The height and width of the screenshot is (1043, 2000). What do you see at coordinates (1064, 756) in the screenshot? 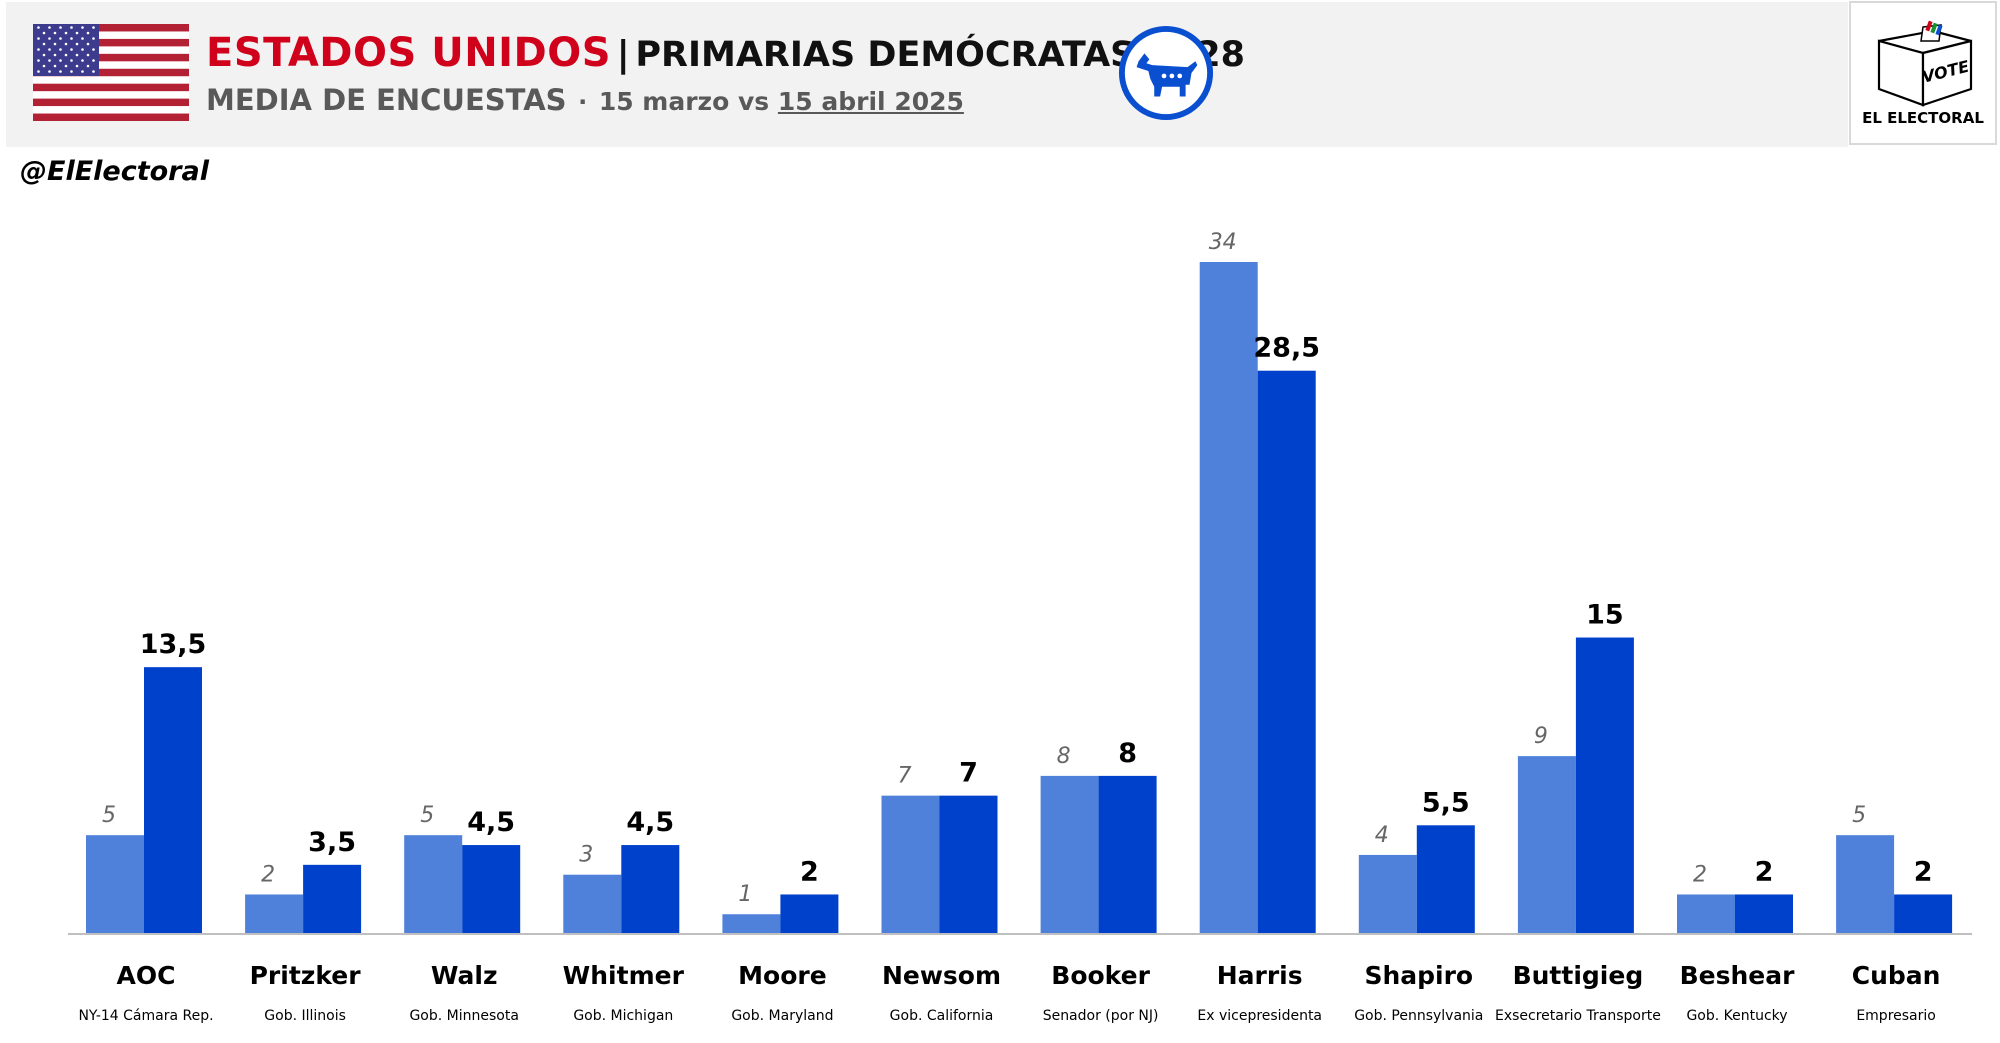
I see `data-label-previous: 8` at bounding box center [1064, 756].